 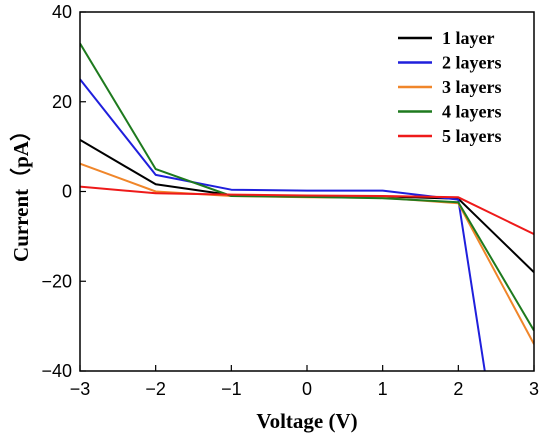 I want to click on y-tick-label: 20, so click(x=62, y=102).